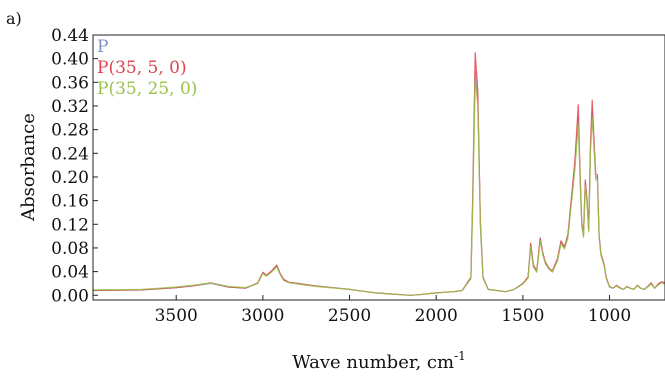  What do you see at coordinates (28, 167) in the screenshot?
I see `y-axis-label: Absorbance` at bounding box center [28, 167].